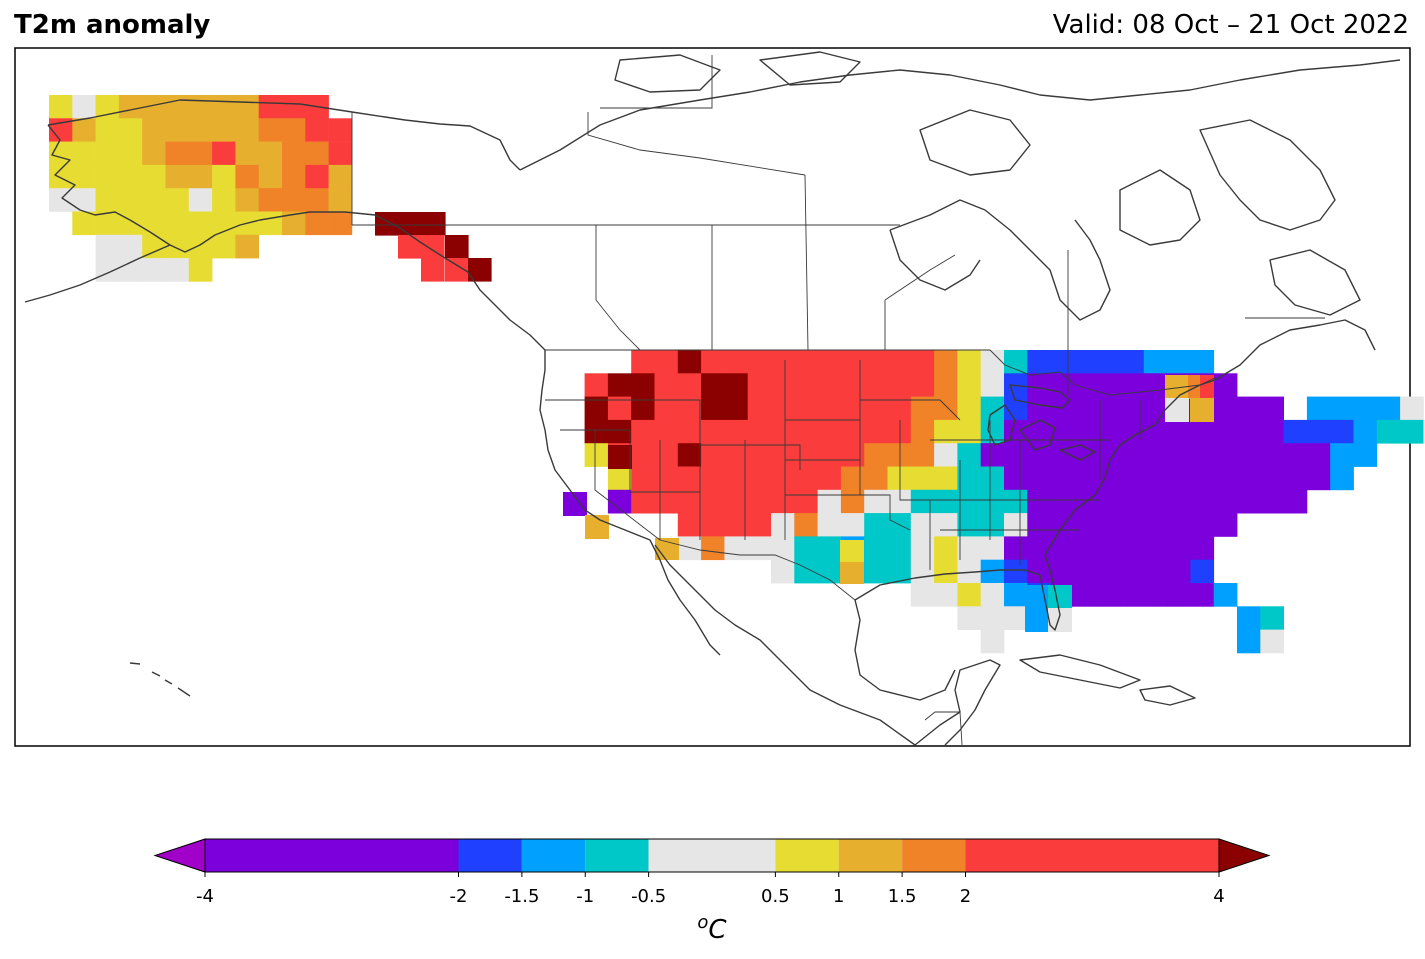  What do you see at coordinates (205, 896) in the screenshot?
I see `colorbar-tick-label: -4` at bounding box center [205, 896].